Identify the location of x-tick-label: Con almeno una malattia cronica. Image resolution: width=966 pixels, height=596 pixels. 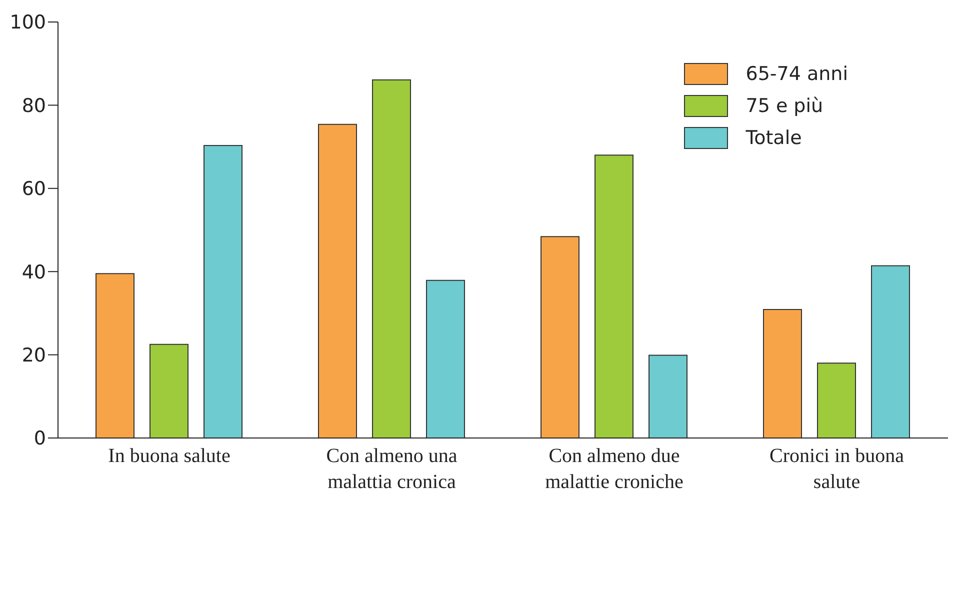
(392, 469).